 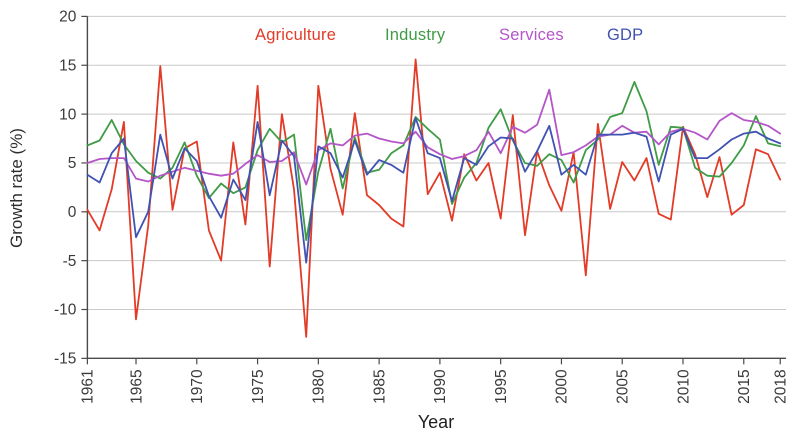 What do you see at coordinates (68, 114) in the screenshot?
I see `y-tick-label: 10` at bounding box center [68, 114].